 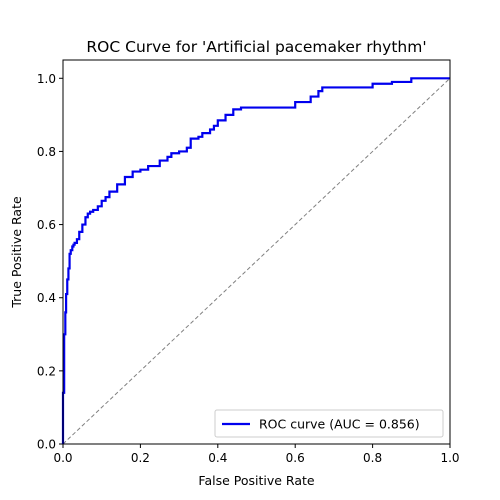 What do you see at coordinates (16, 252) in the screenshot?
I see `y-axis-label: True Positive Rate` at bounding box center [16, 252].